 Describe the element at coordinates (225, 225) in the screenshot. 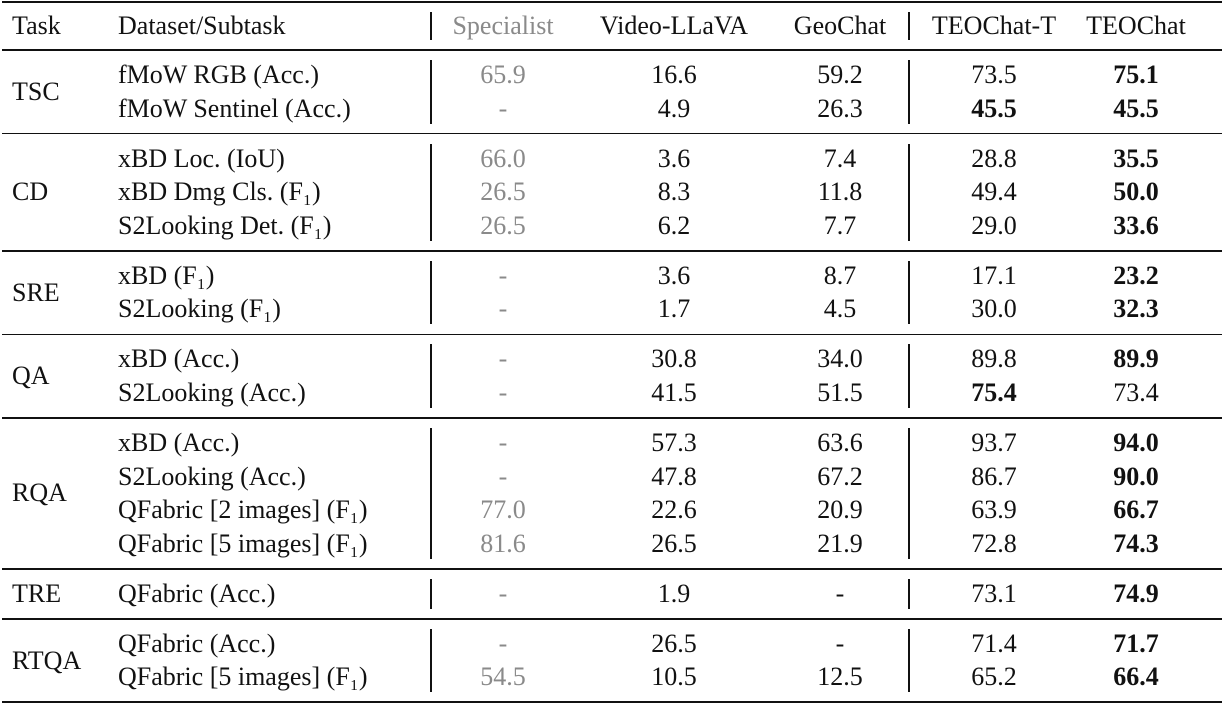

I see `dataset-label: S2Looking Det. (F₁)` at that location.